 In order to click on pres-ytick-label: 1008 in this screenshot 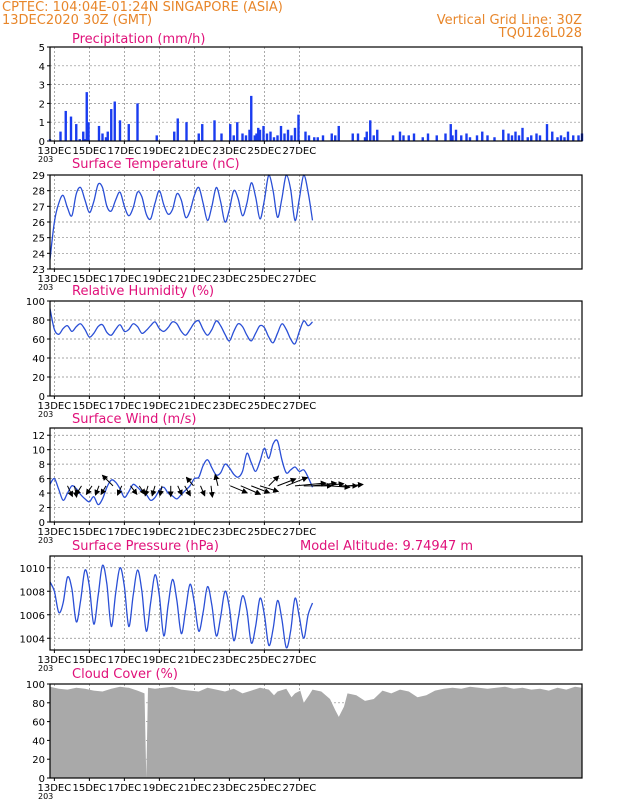, I will do `click(32, 592)`.